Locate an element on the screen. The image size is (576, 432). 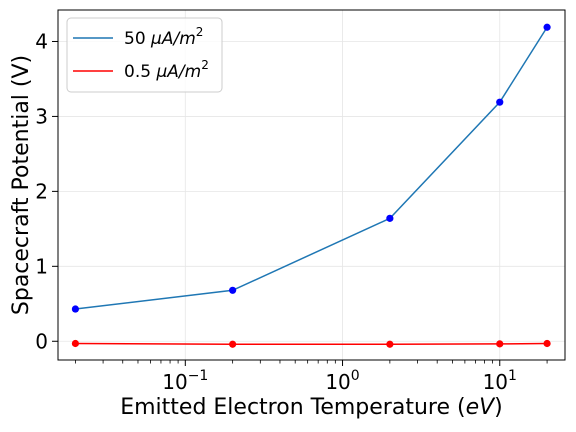
x-tick-label: 10⁻¹ is located at coordinates (185, 381).